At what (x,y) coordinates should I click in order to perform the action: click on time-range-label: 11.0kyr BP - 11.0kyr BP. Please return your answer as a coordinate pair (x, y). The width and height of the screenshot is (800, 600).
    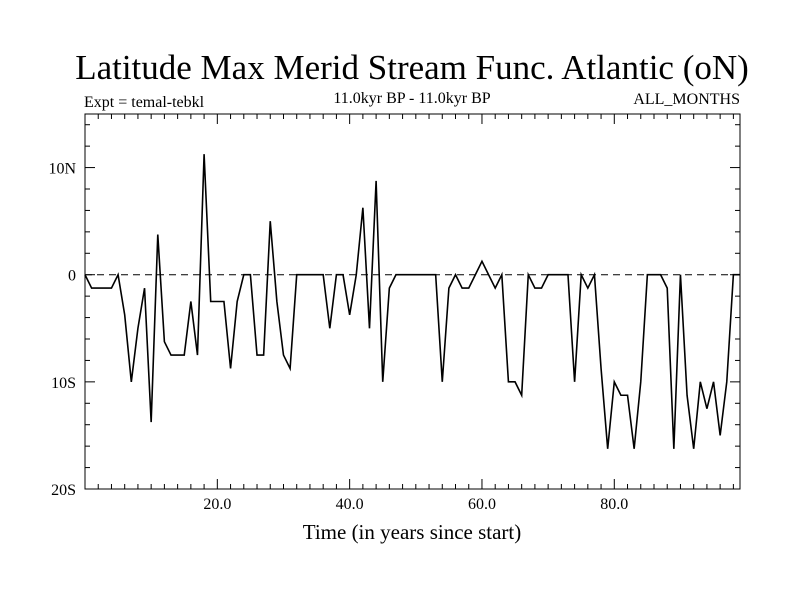
    Looking at the image, I should click on (411, 98).